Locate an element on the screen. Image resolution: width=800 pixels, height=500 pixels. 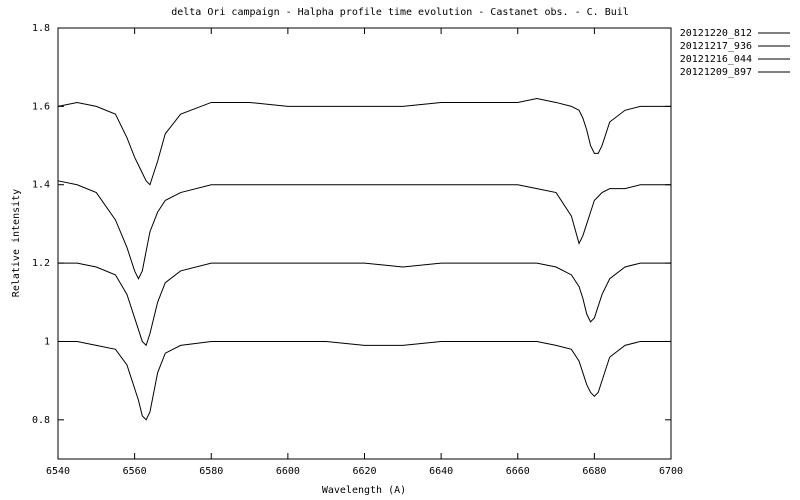
y-tick-label: 1.2 is located at coordinates (41, 263).